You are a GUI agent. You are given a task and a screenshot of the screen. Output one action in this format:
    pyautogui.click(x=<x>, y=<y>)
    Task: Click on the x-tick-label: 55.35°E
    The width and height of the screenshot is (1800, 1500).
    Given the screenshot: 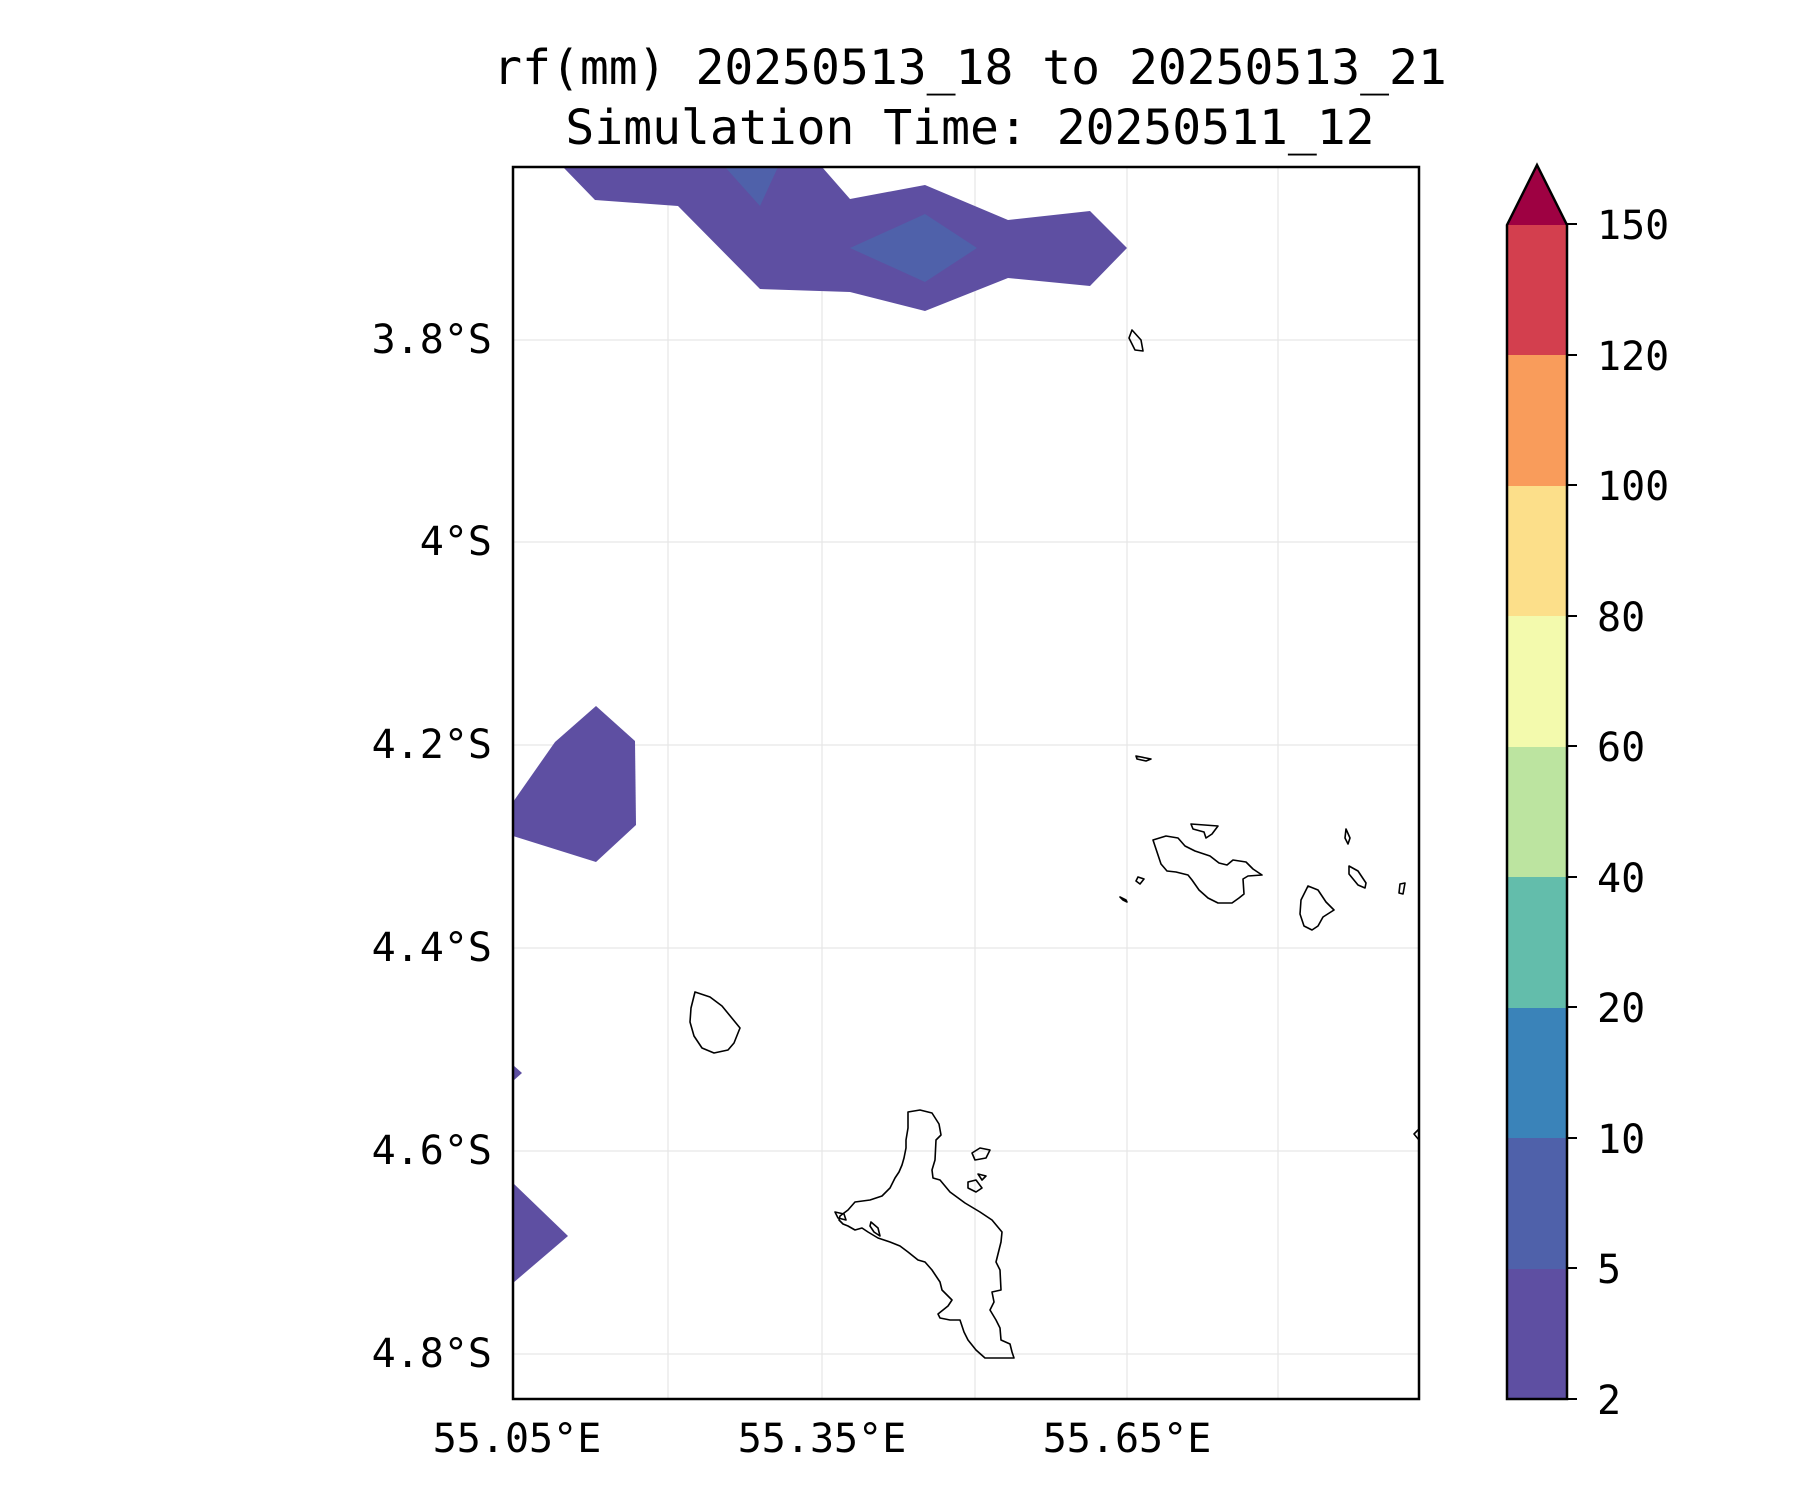 What is the action you would take?
    pyautogui.click(x=822, y=1439)
    